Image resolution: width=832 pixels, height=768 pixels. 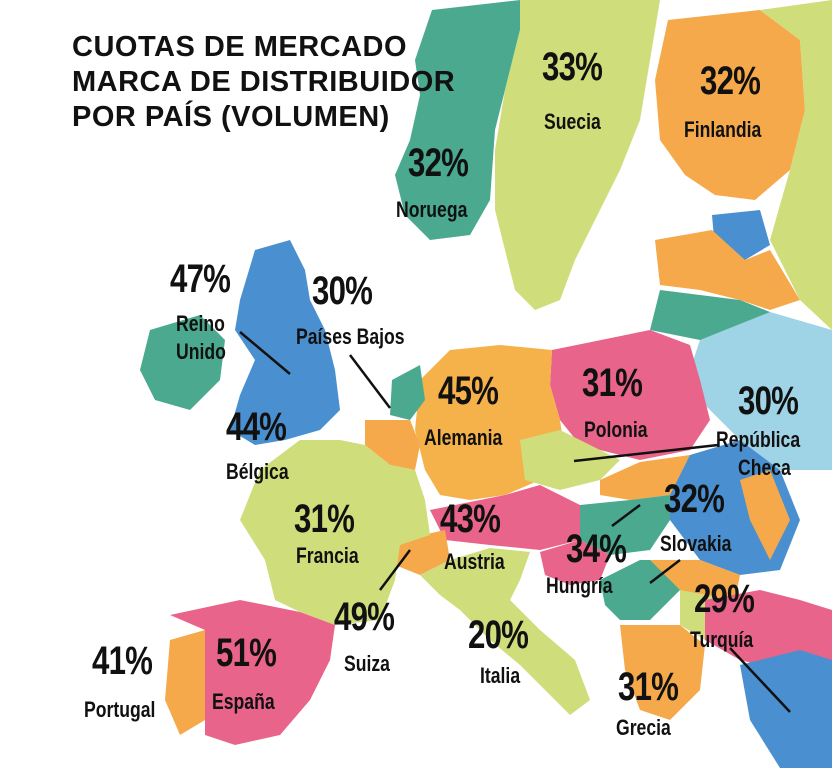 What do you see at coordinates (324, 519) in the screenshot?
I see `value-francia: 31%` at bounding box center [324, 519].